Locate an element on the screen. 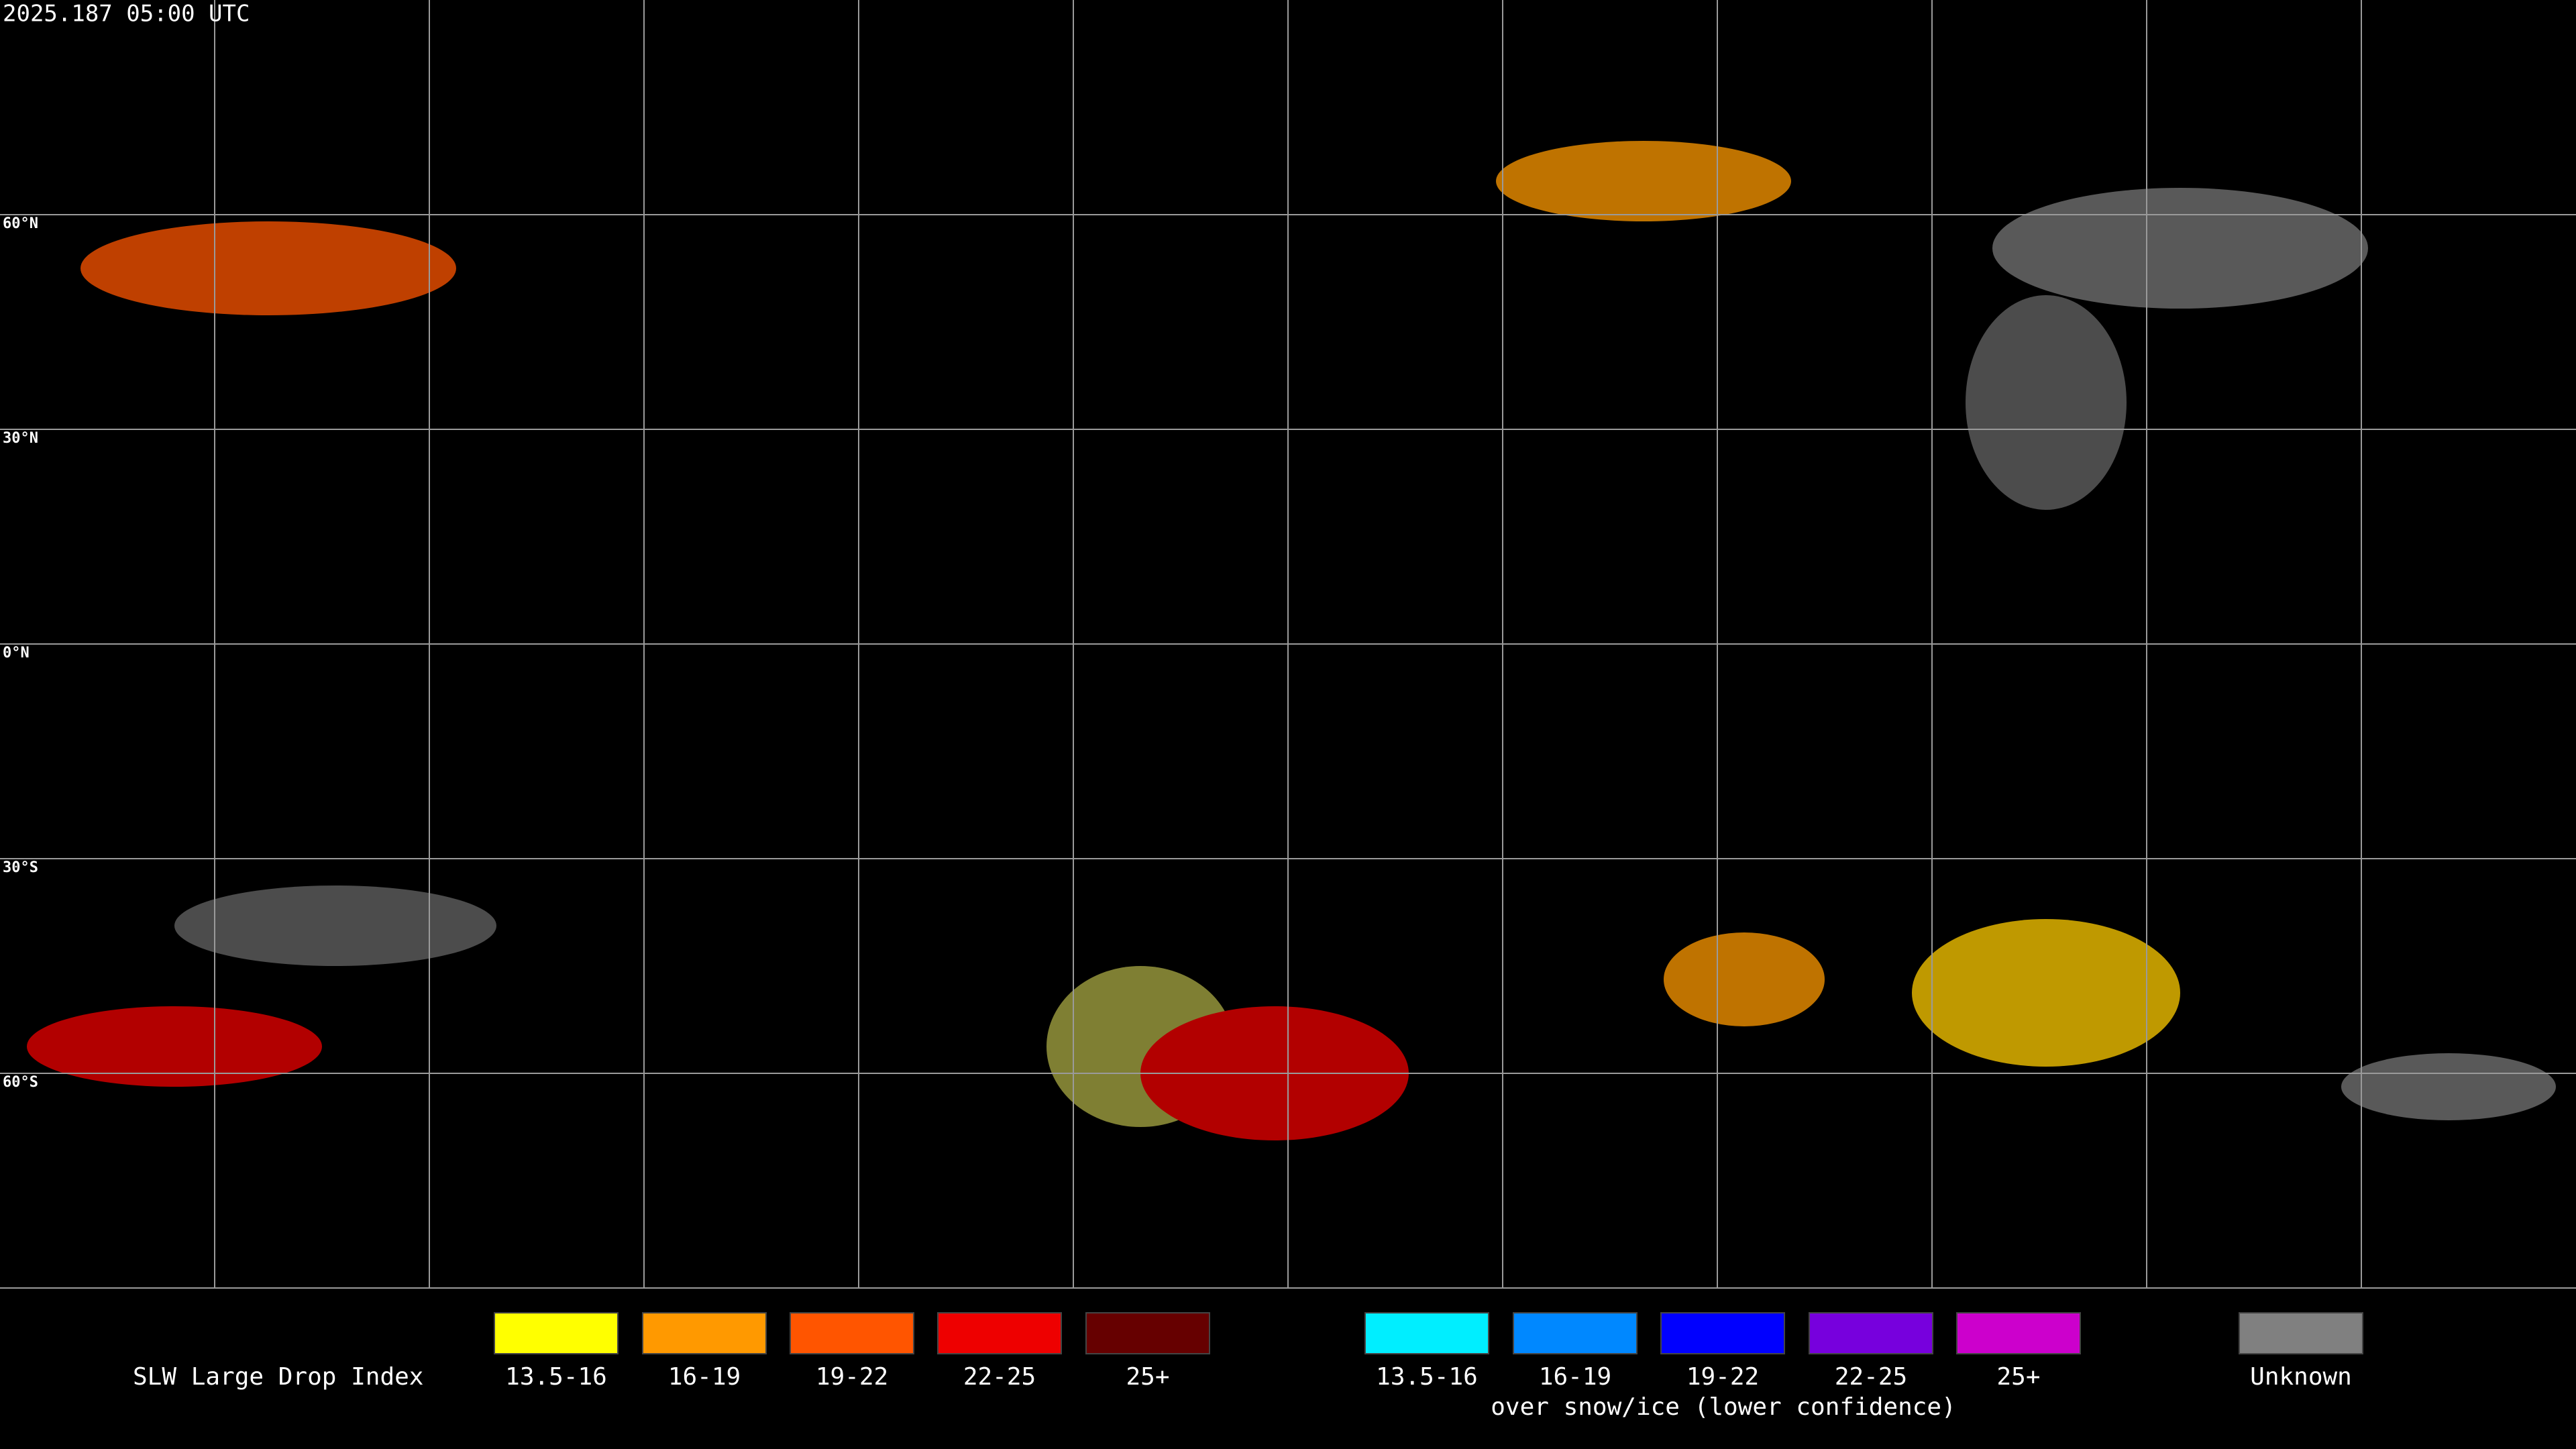 This screenshot has width=2576, height=1449. latitude-label: 60°N is located at coordinates (20, 223).